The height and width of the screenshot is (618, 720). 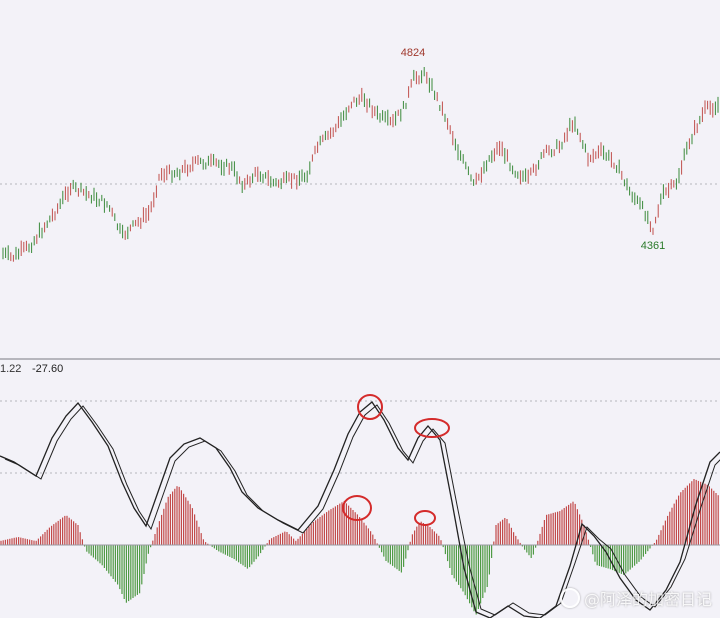 What do you see at coordinates (10, 369) in the screenshot?
I see `macd-readout-1: 1.22` at bounding box center [10, 369].